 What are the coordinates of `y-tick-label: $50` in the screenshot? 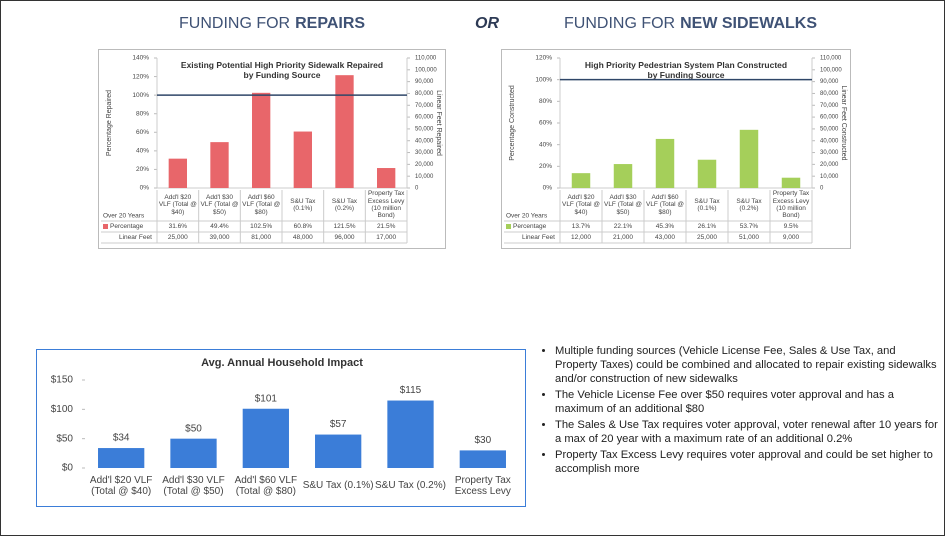 It's located at (64, 438).